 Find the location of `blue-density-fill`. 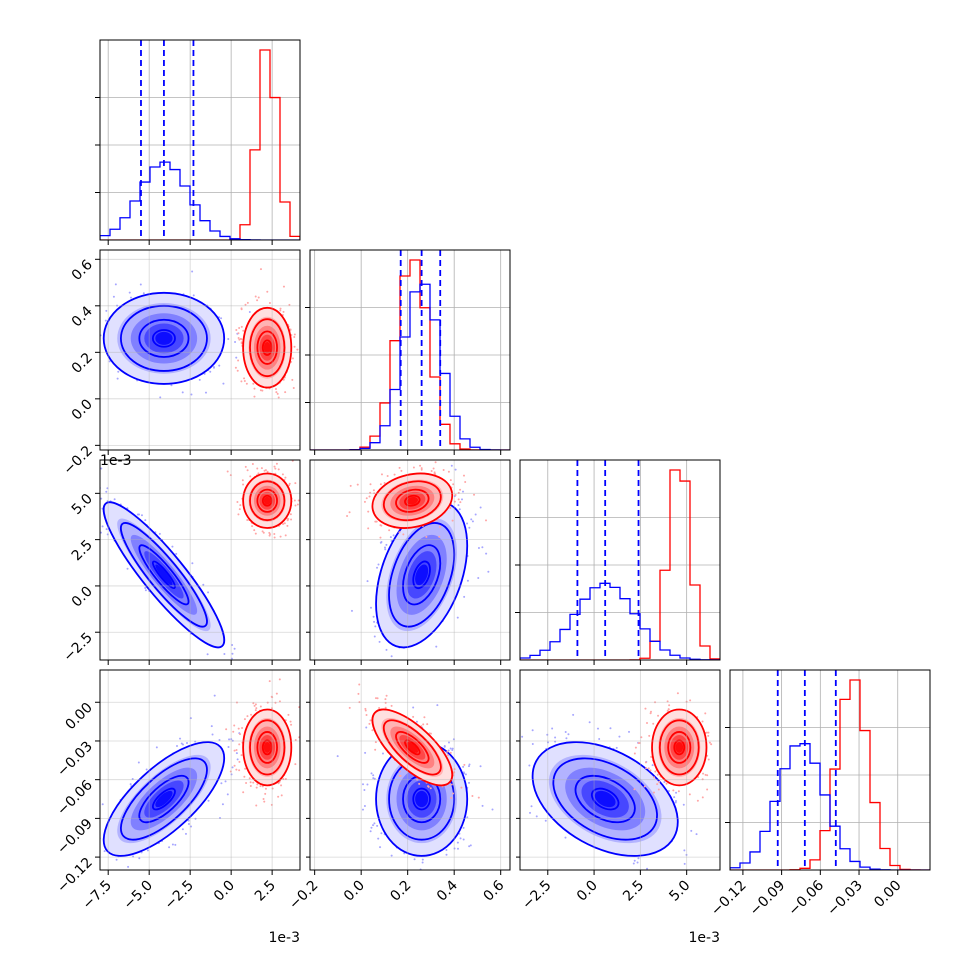

blue-density-fill is located at coordinates (605, 799).